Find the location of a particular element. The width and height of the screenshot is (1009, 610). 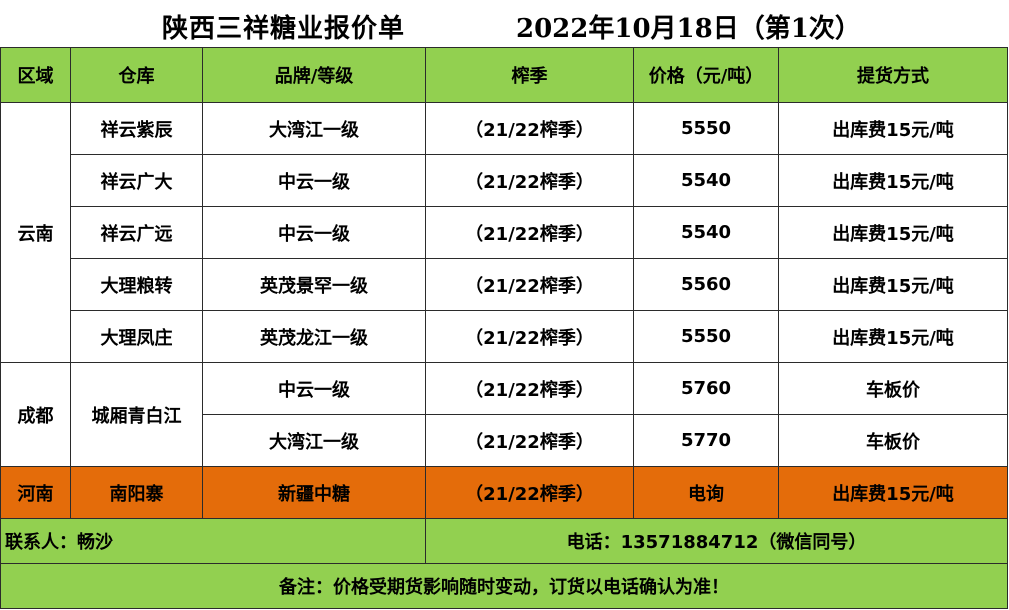

brand-cell: 英茂景罕一级 is located at coordinates (314, 284).